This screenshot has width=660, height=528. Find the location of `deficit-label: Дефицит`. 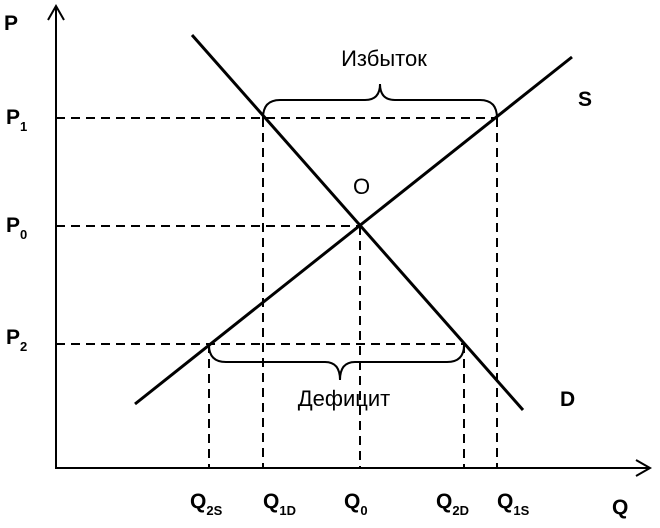

deficit-label: Дефицит is located at coordinates (344, 398).